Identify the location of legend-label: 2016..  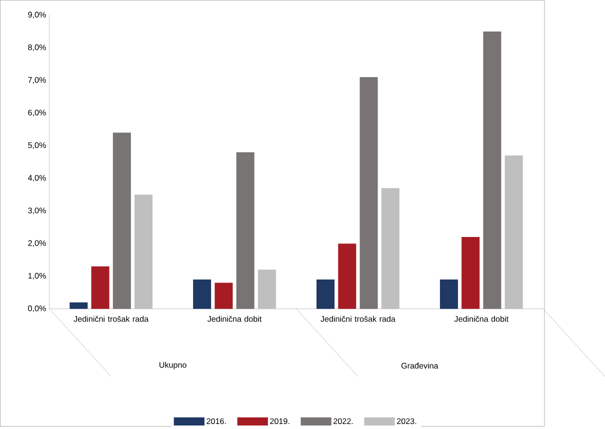
(216, 421).